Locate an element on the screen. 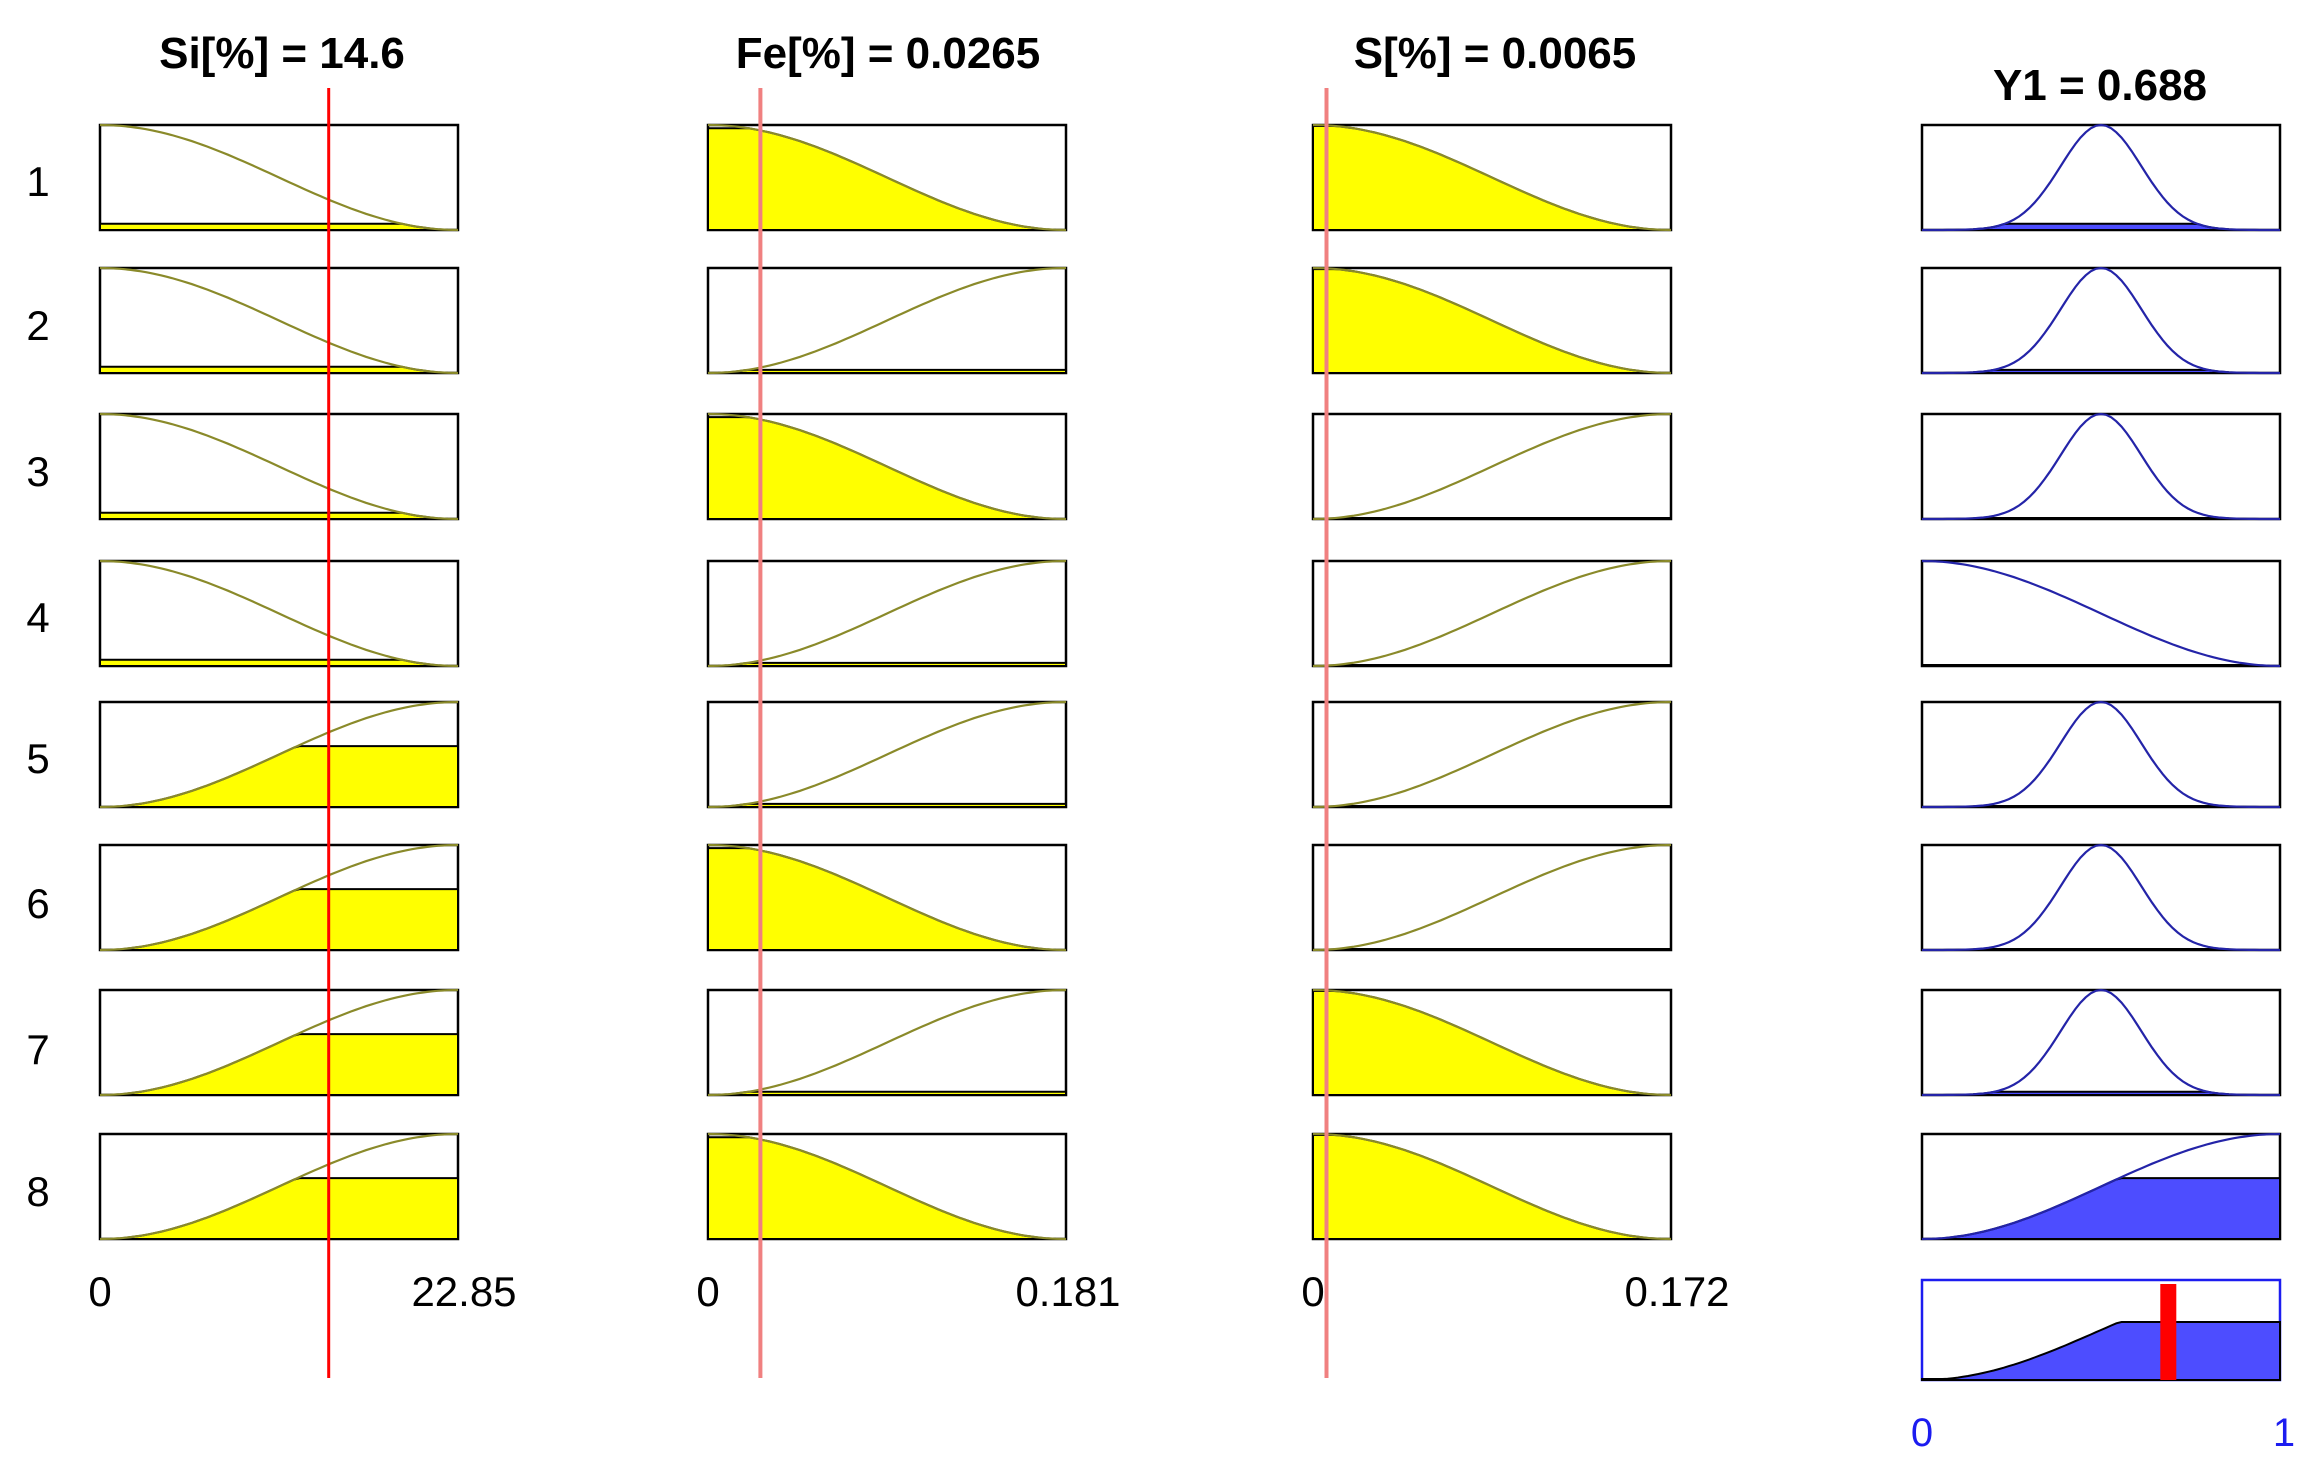 Image resolution: width=2309 pixels, height=1471 pixels. rule-2-s-cell is located at coordinates (1492, 320).